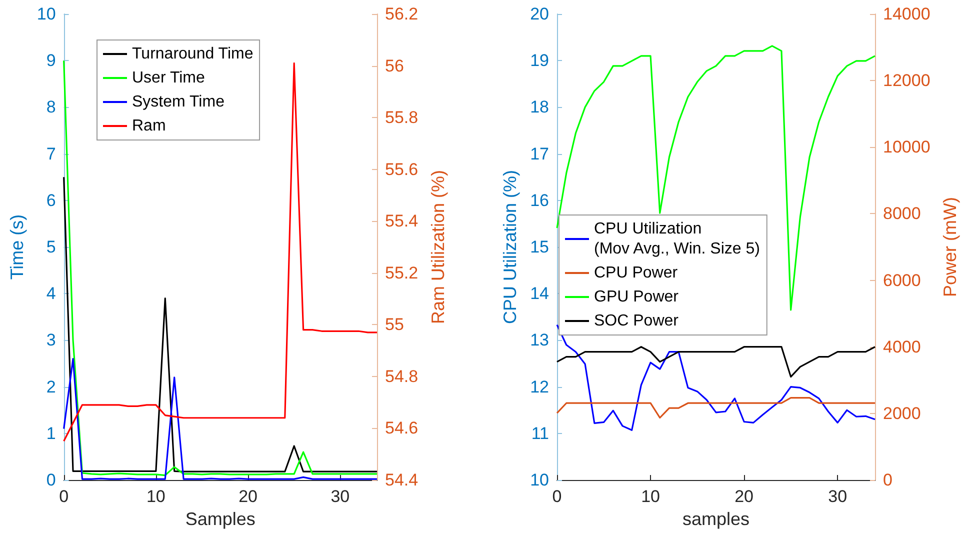 This screenshot has width=971, height=542. Describe the element at coordinates (51, 340) in the screenshot. I see `y-tick-label: 3` at that location.